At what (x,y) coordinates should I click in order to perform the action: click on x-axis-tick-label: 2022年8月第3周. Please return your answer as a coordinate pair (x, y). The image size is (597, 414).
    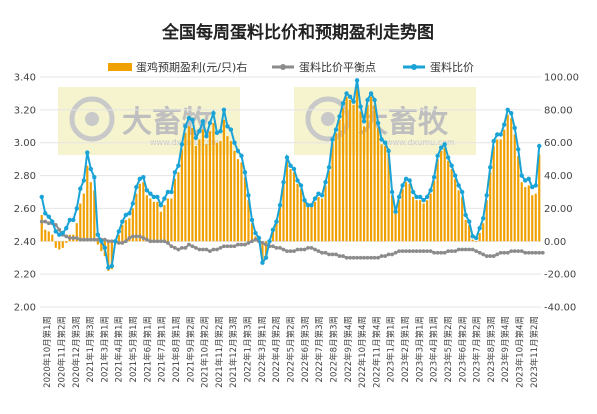
    Looking at the image, I should click on (333, 349).